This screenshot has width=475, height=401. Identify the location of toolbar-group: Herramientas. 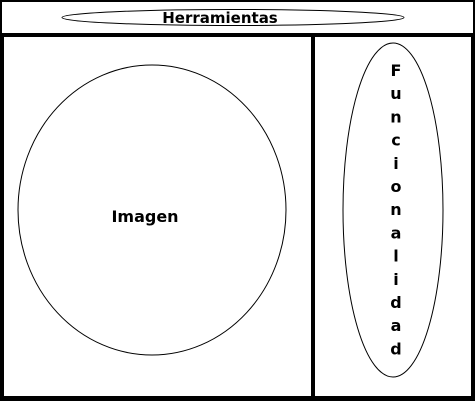
(233, 18).